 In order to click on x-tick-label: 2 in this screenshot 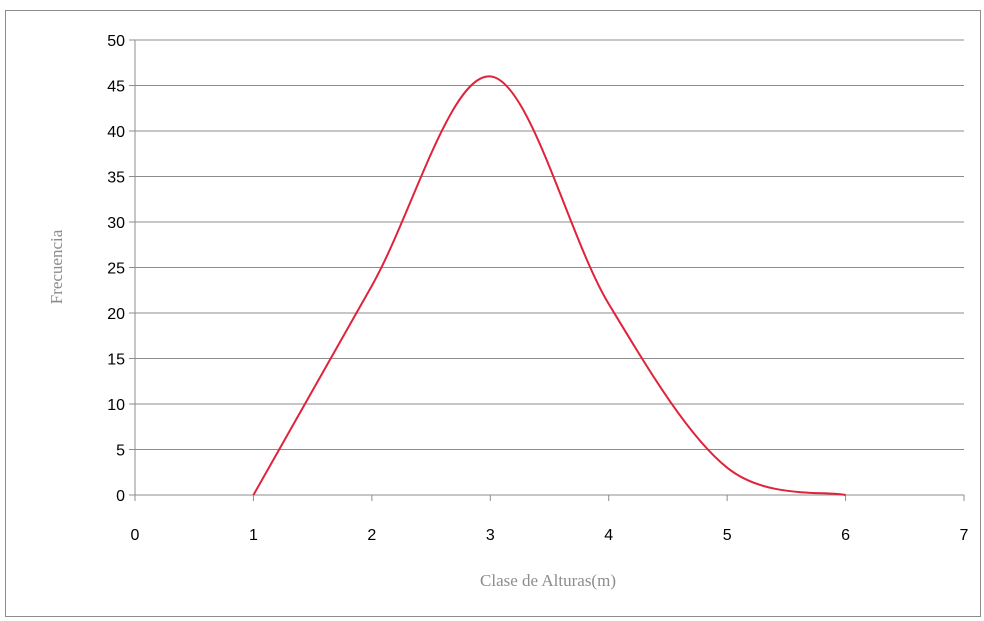, I will do `click(371, 535)`.